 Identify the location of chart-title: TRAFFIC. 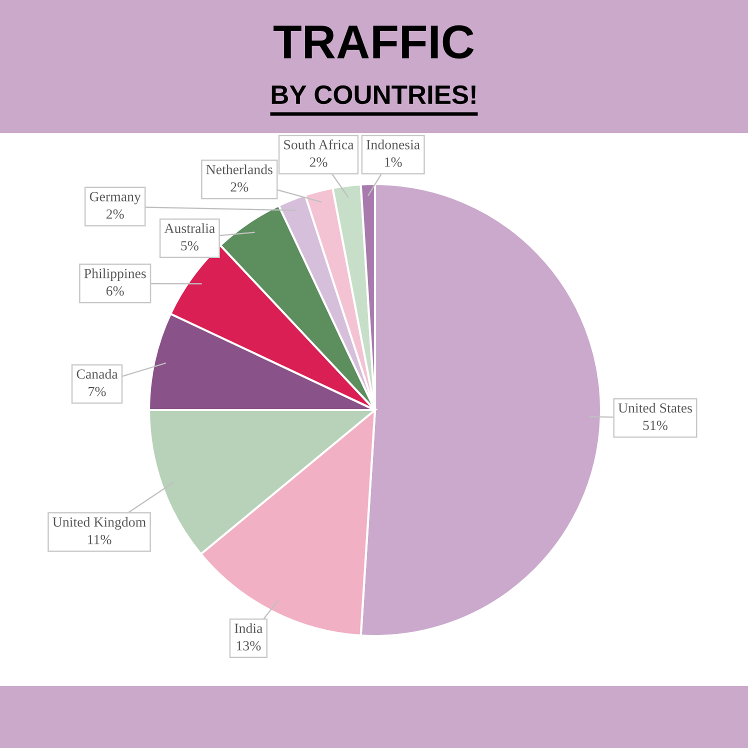
(374, 42).